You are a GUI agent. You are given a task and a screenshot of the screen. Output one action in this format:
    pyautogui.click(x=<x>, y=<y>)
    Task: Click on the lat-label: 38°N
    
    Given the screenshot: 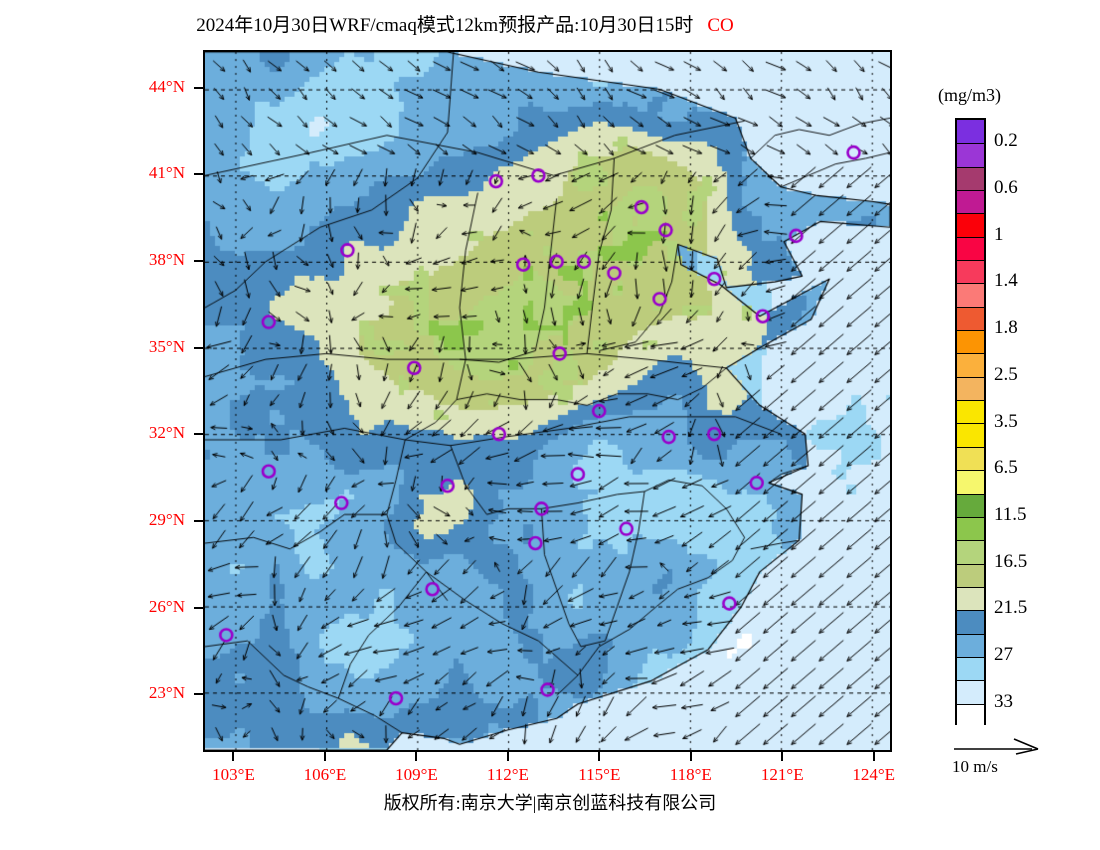 What is the action you would take?
    pyautogui.click(x=166, y=259)
    